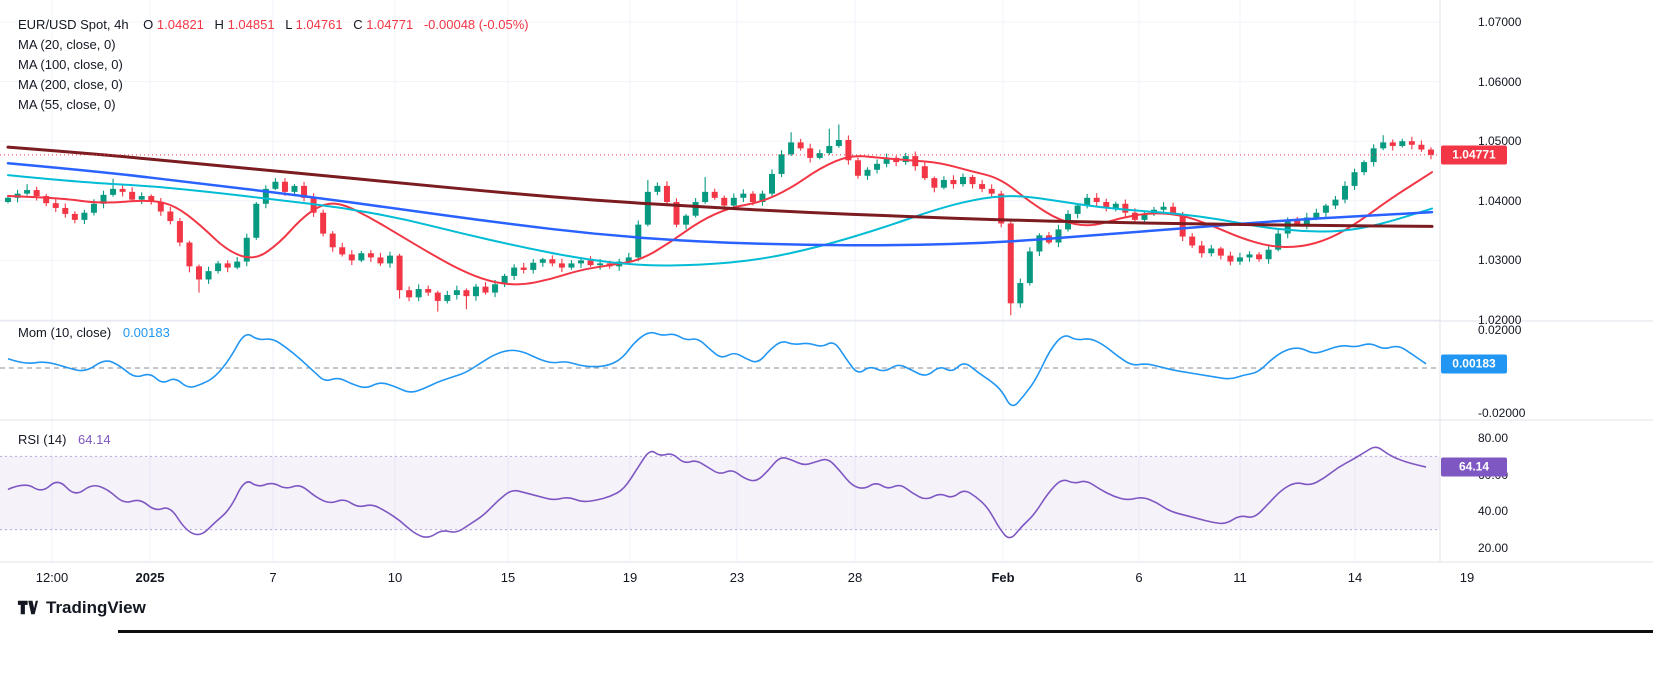 This screenshot has height=674, width=1653. What do you see at coordinates (395, 577) in the screenshot?
I see `time-axis-label: 10` at bounding box center [395, 577].